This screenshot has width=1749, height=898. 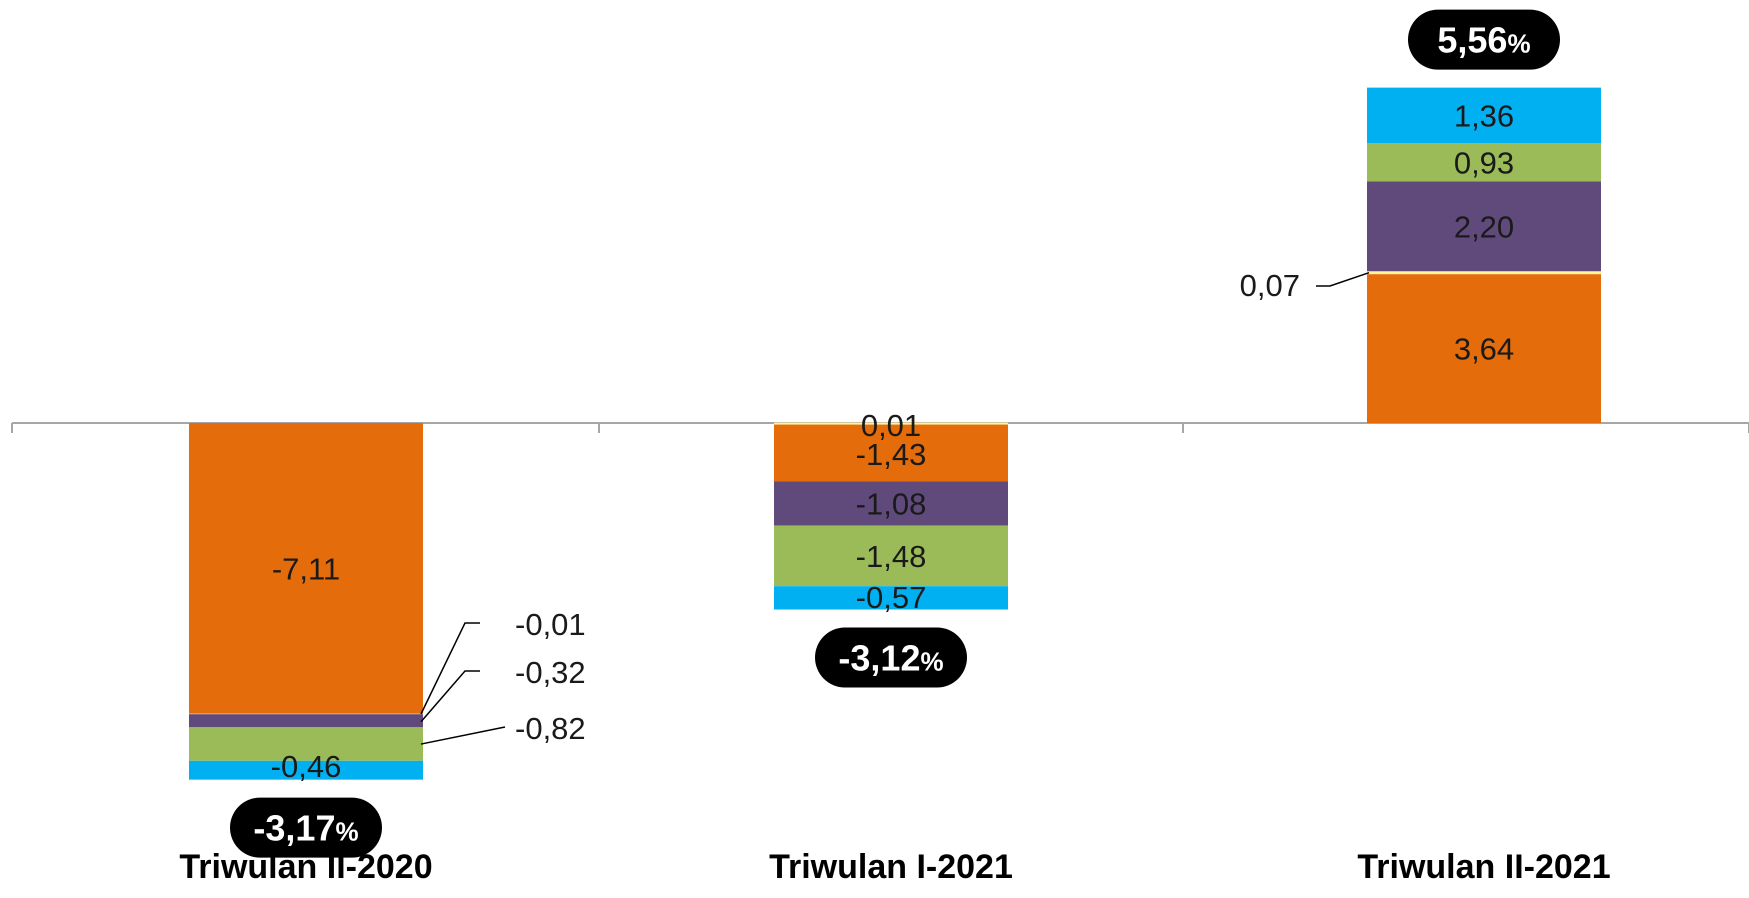 I want to click on data-label-1-4: -0,57, so click(x=891, y=597).